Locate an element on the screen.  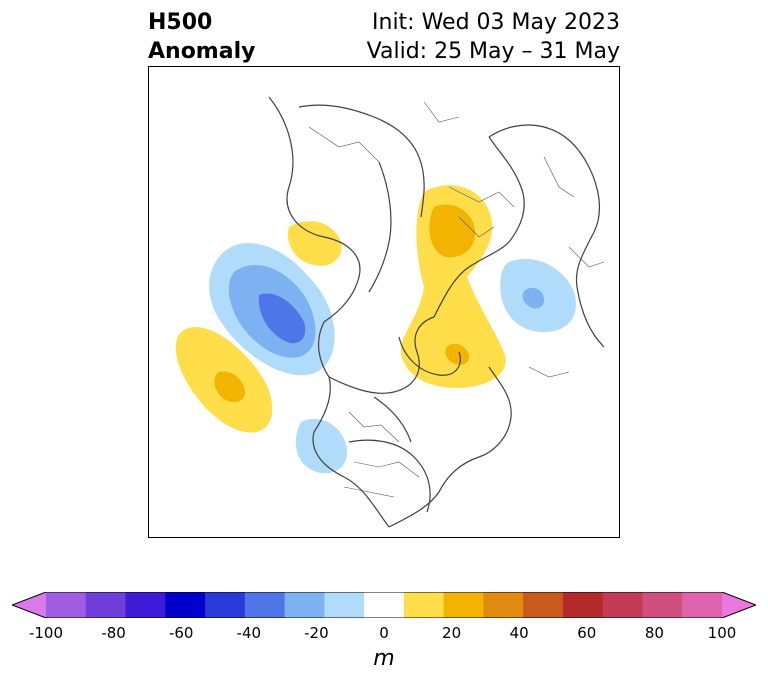
colorbar-tick-label: 40 is located at coordinates (519, 633).